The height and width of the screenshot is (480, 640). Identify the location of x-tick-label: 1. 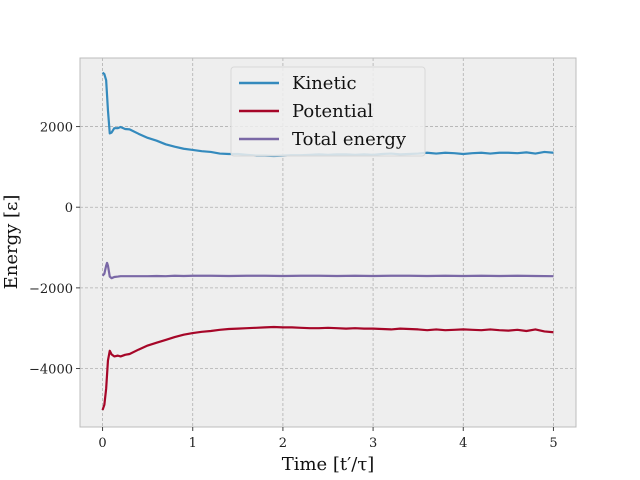
(193, 443).